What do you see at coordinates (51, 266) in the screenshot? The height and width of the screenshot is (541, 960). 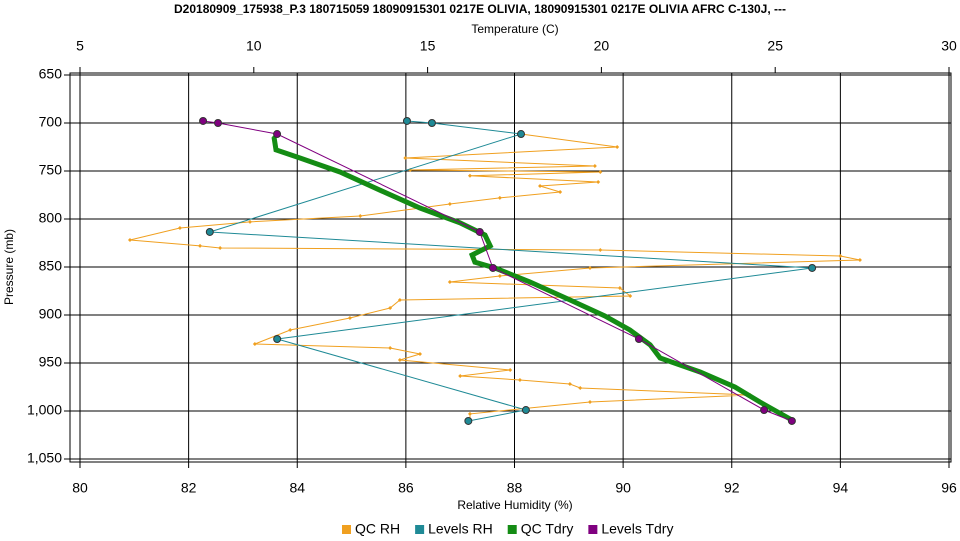 I see `y-tick-label: 850` at bounding box center [51, 266].